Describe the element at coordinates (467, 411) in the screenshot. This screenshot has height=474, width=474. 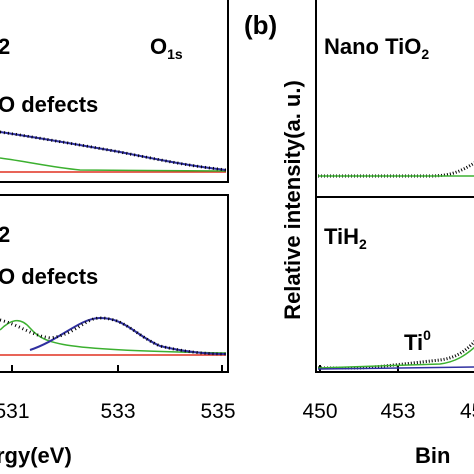
I see `x-tick-label: 45` at that location.